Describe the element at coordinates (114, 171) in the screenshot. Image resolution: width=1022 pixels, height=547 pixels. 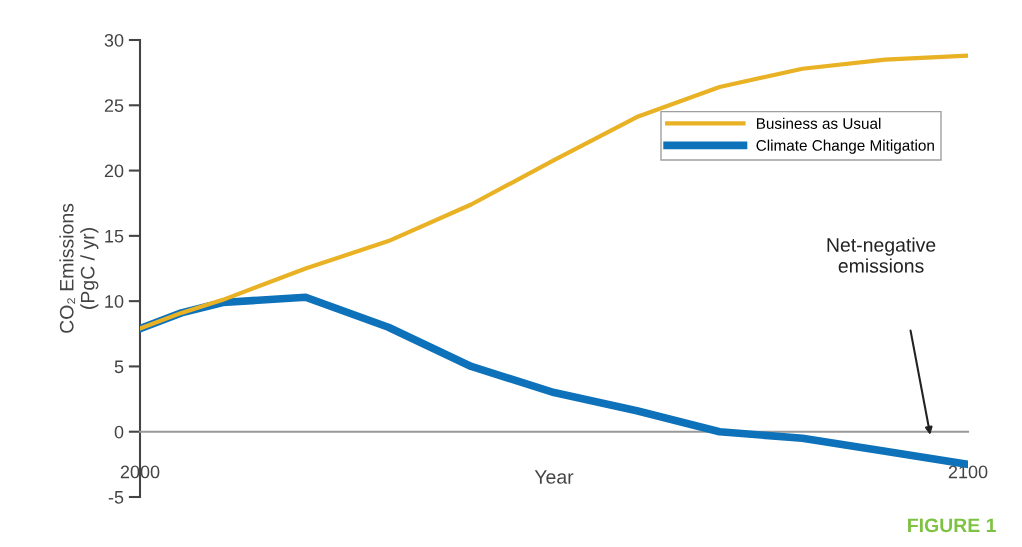
I see `y-tick-label: 20` at that location.